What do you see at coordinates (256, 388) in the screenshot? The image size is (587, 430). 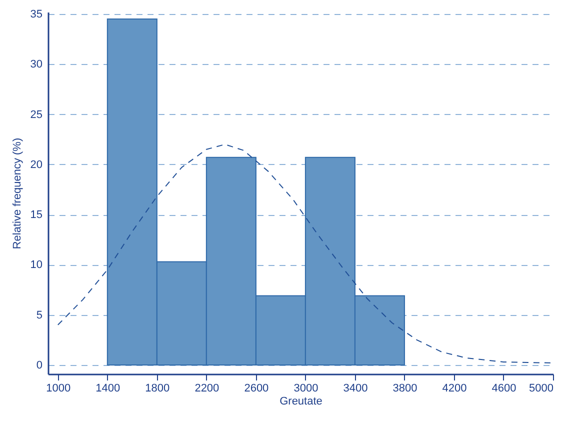 I see `x-tick-label: 2600` at bounding box center [256, 388].